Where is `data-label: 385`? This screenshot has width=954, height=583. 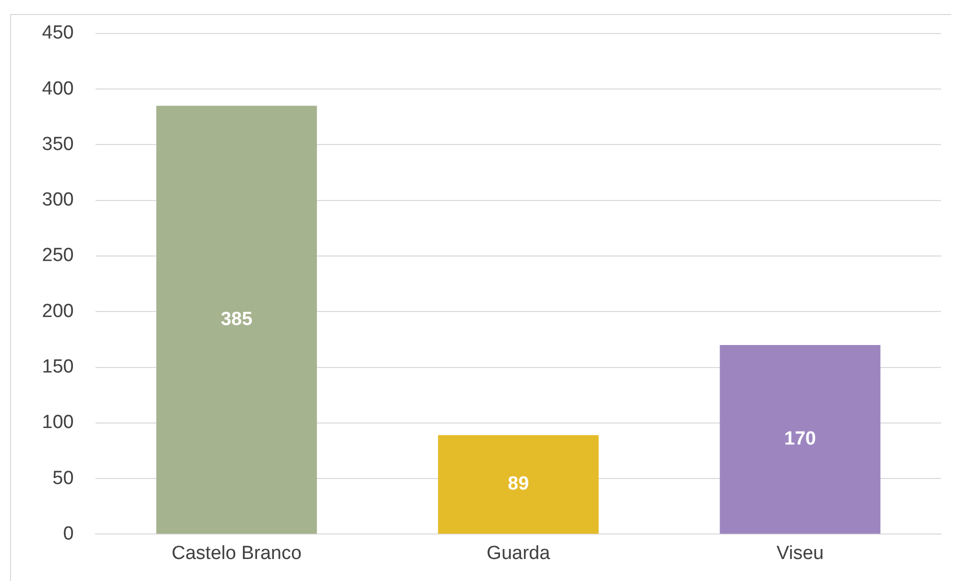
data-label: 385 is located at coordinates (236, 319).